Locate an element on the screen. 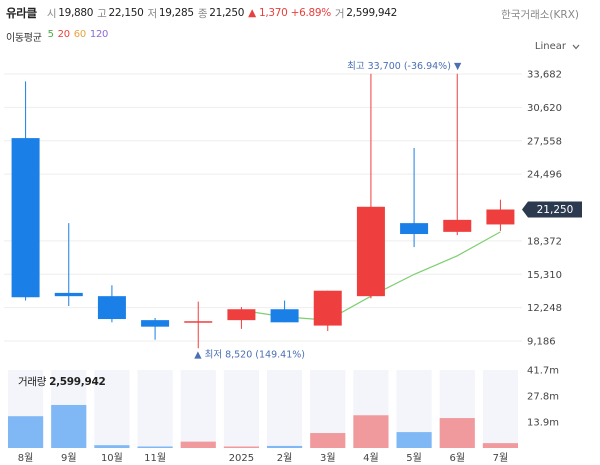 This screenshot has height=465, width=600. current-price-badge is located at coordinates (552, 209).